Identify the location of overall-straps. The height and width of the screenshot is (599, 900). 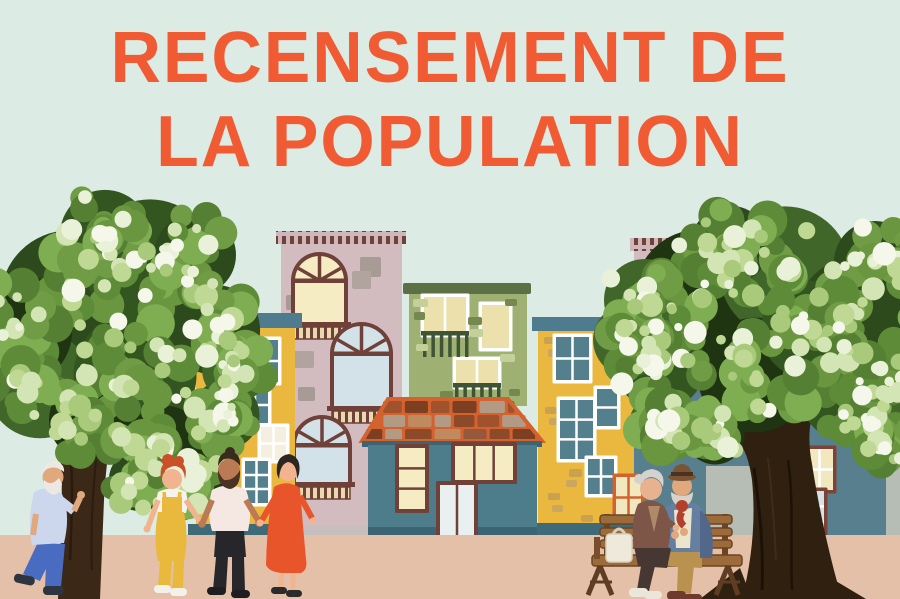
(172, 496).